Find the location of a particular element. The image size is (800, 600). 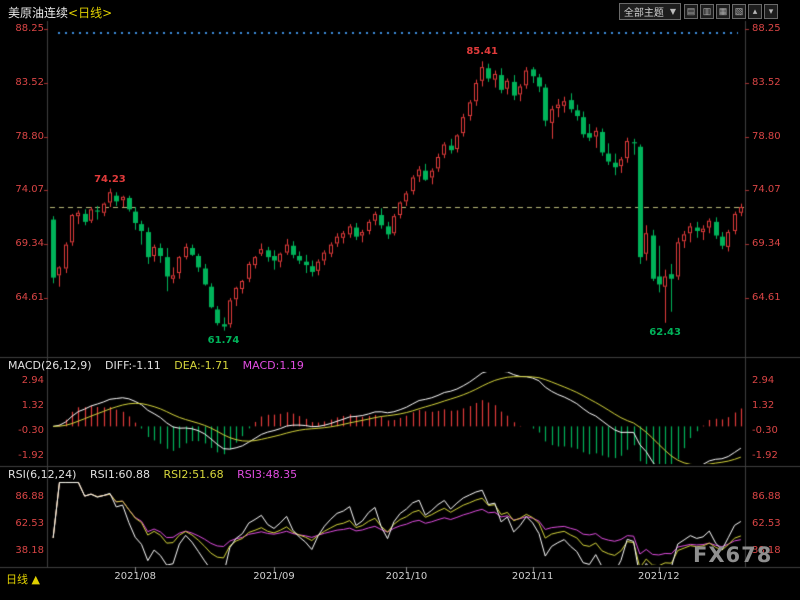

chart-title-bar: 美原油连续<日线> is located at coordinates (60, 12).